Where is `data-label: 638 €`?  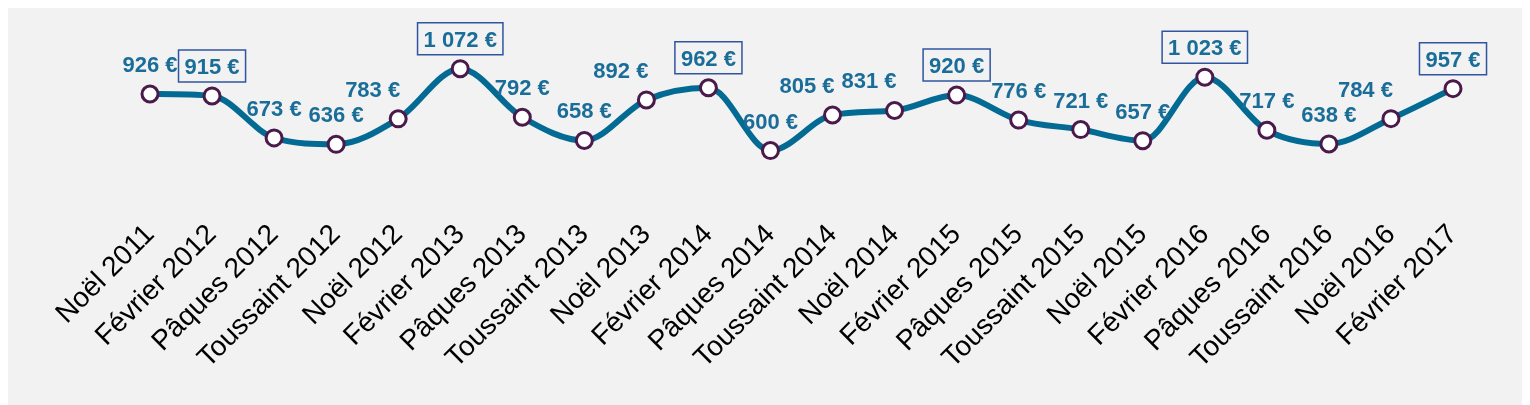 data-label: 638 € is located at coordinates (1329, 114).